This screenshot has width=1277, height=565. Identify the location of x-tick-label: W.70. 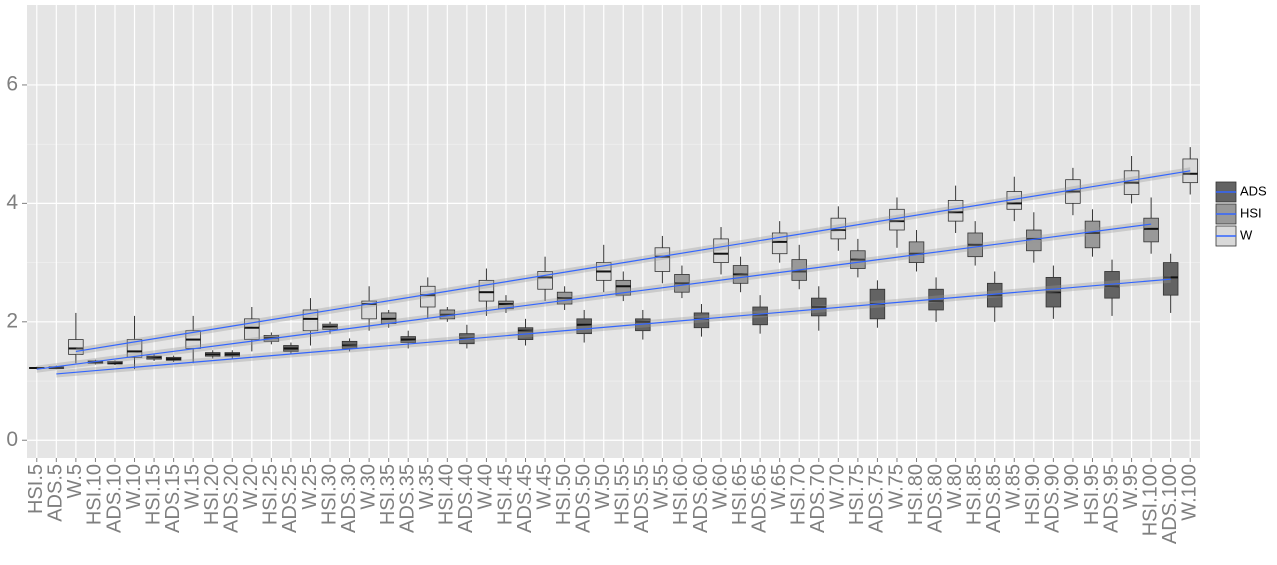
(838, 487).